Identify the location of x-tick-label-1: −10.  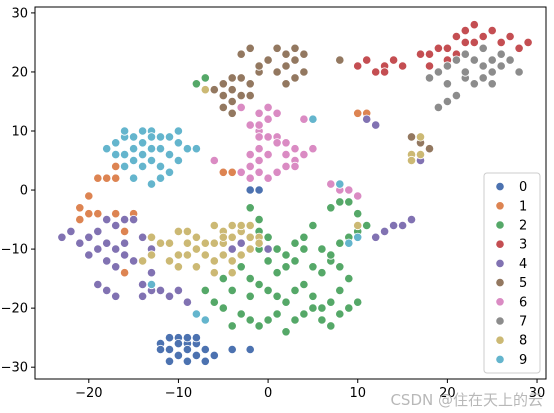
(178, 393).